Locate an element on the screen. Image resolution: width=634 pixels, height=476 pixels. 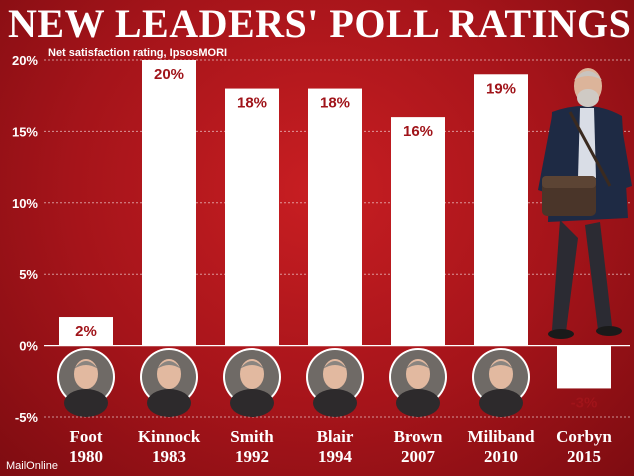
data-label: 19% is located at coordinates (501, 88).